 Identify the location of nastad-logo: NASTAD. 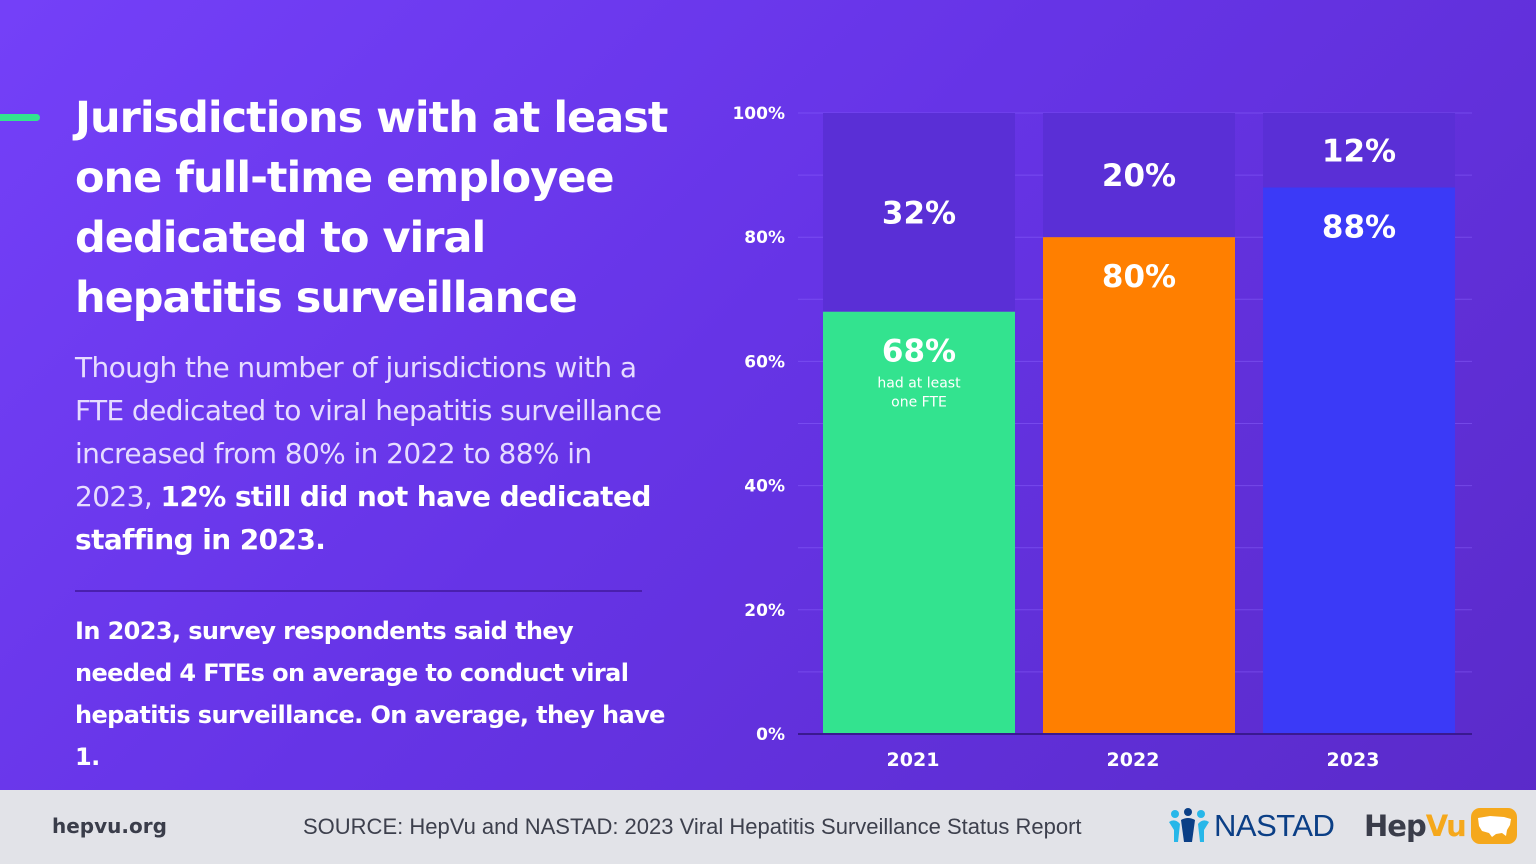
(1251, 826).